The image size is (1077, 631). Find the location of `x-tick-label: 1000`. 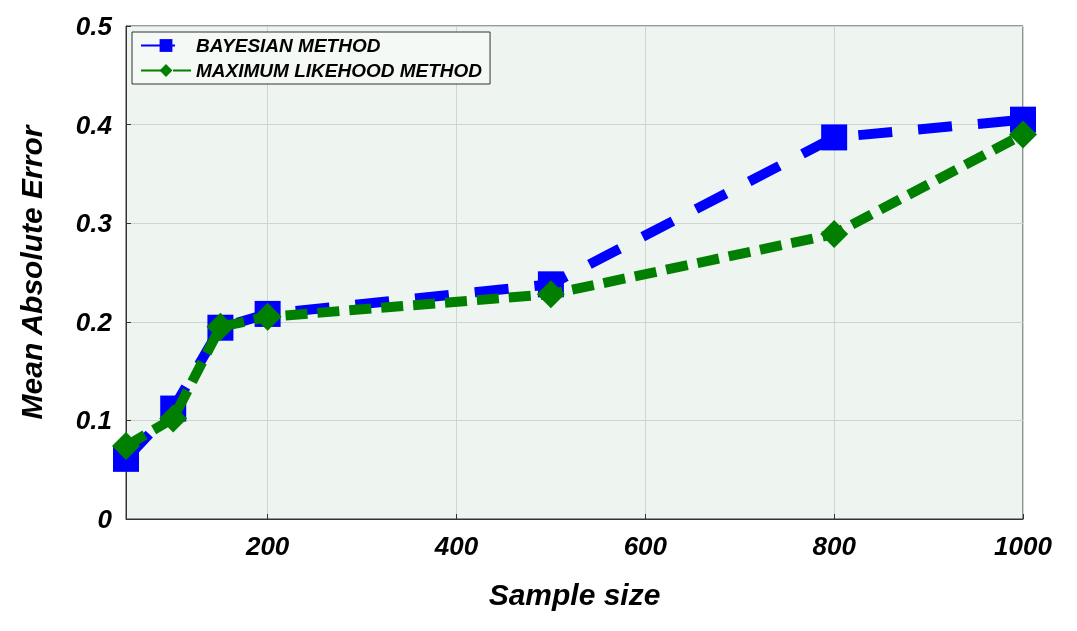

x-tick-label: 1000 is located at coordinates (1023, 546).